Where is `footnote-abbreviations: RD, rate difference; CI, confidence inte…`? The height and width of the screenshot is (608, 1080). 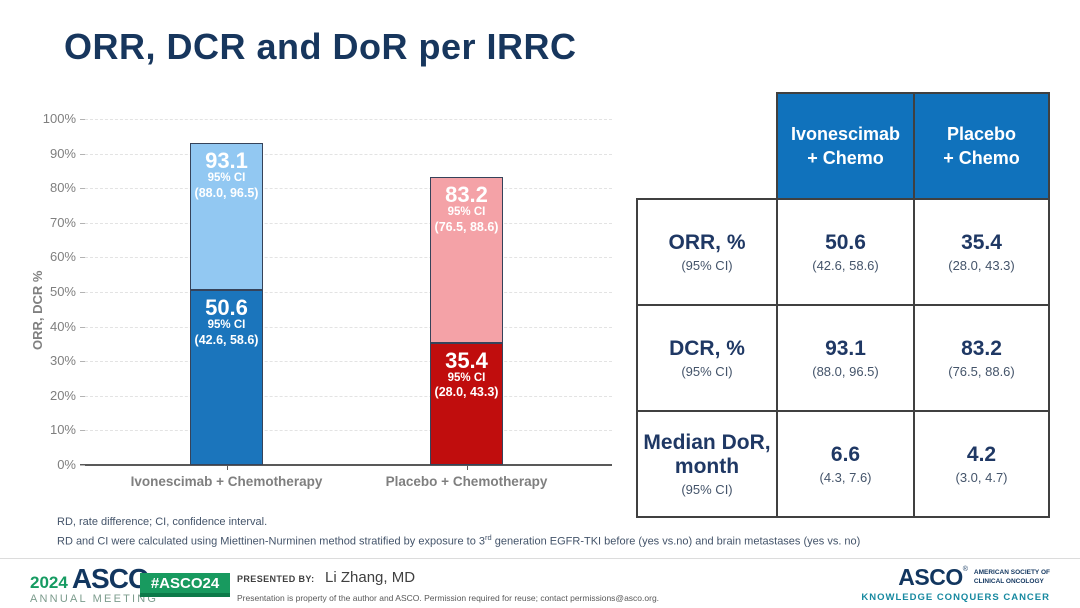 footnote-abbreviations: RD, rate difference; CI, confidence inte… is located at coordinates (162, 522).